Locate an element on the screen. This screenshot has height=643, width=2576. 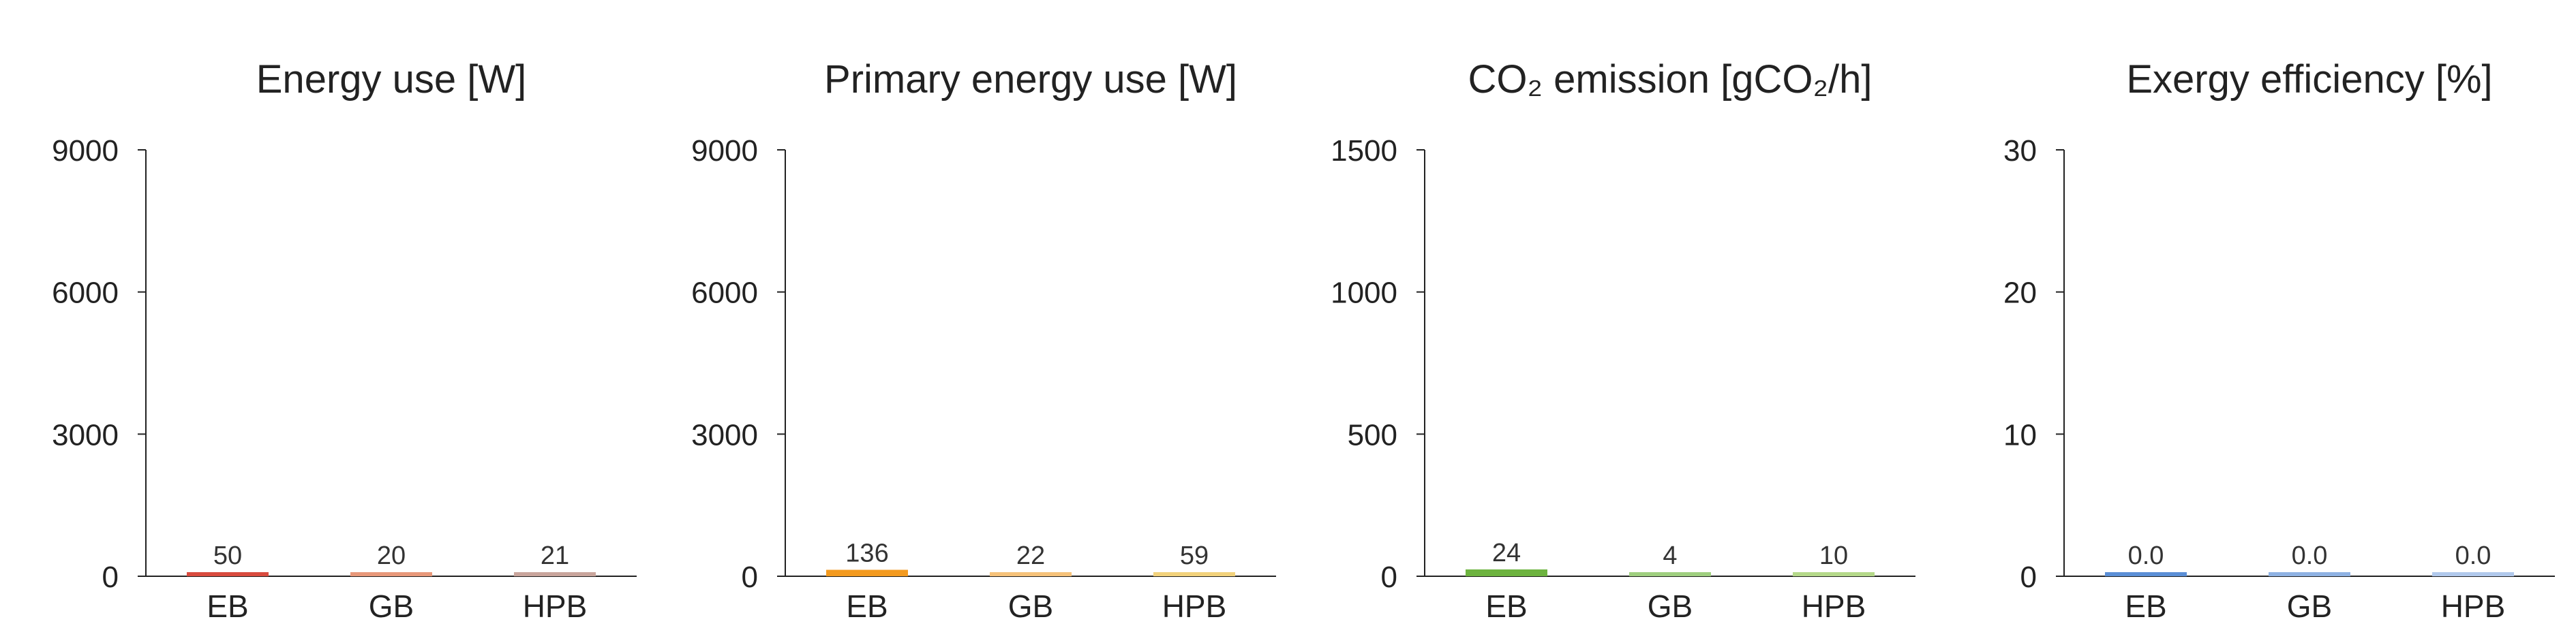
bar-value-label: 10 is located at coordinates (1834, 556).